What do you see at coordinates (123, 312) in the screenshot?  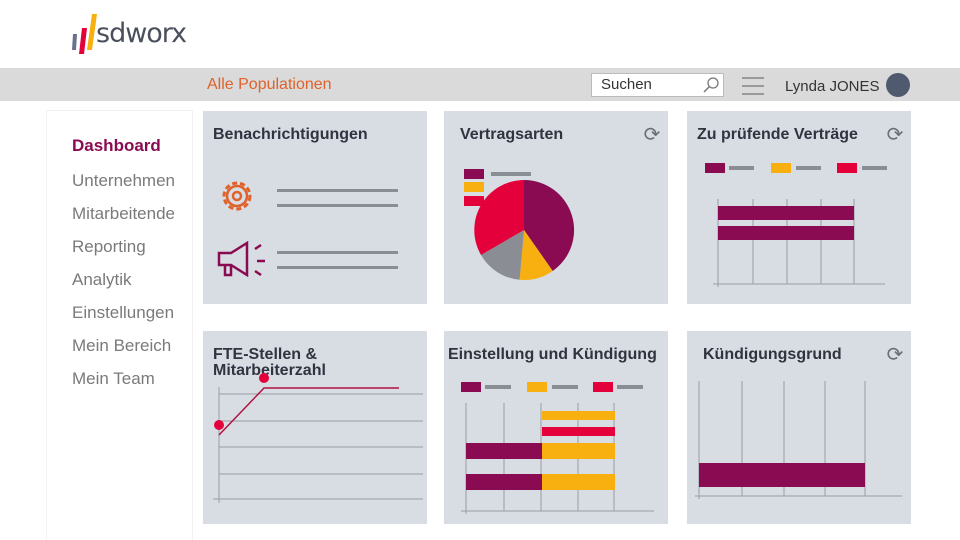 I see `sidebar-item-einstellungen: Einstellungen` at bounding box center [123, 312].